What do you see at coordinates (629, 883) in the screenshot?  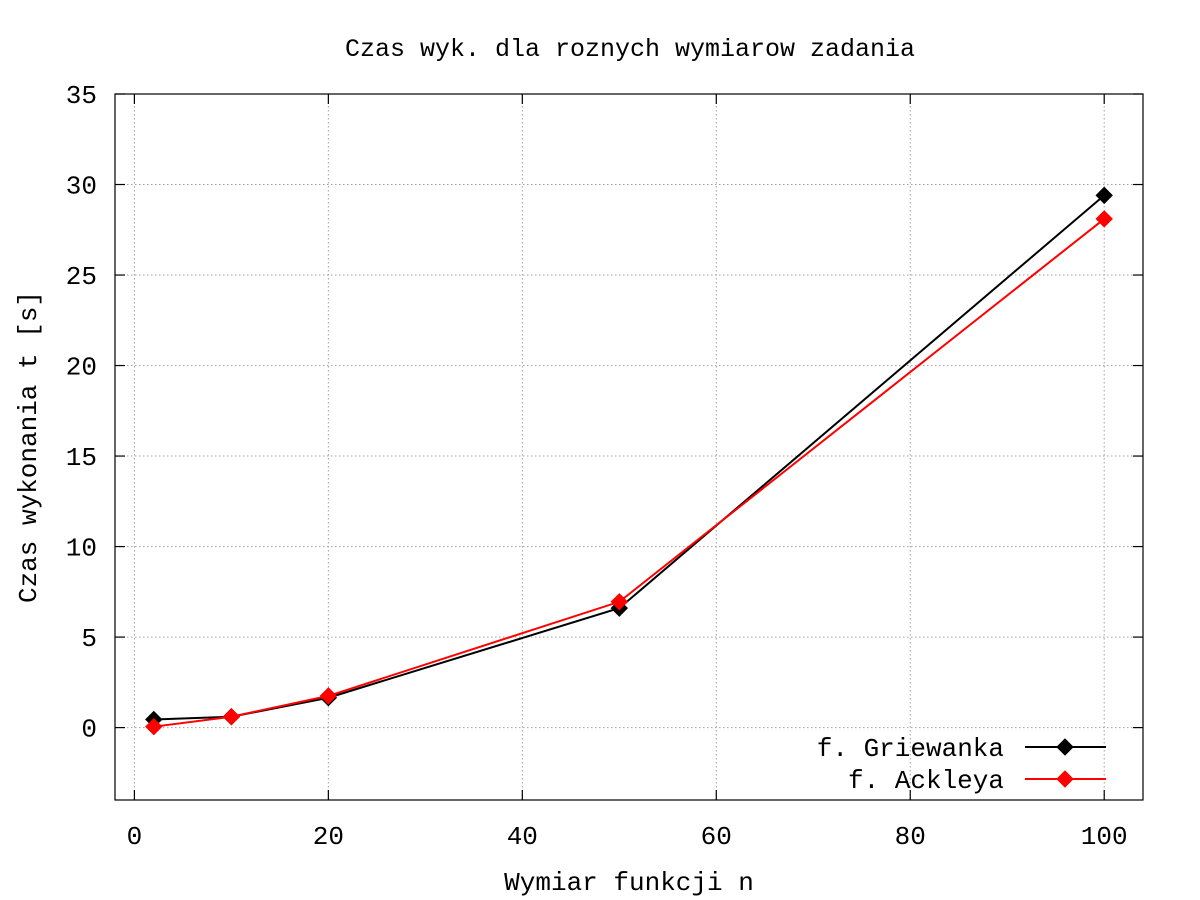 I see `x-axis-label: Wymiar funkcji n` at bounding box center [629, 883].